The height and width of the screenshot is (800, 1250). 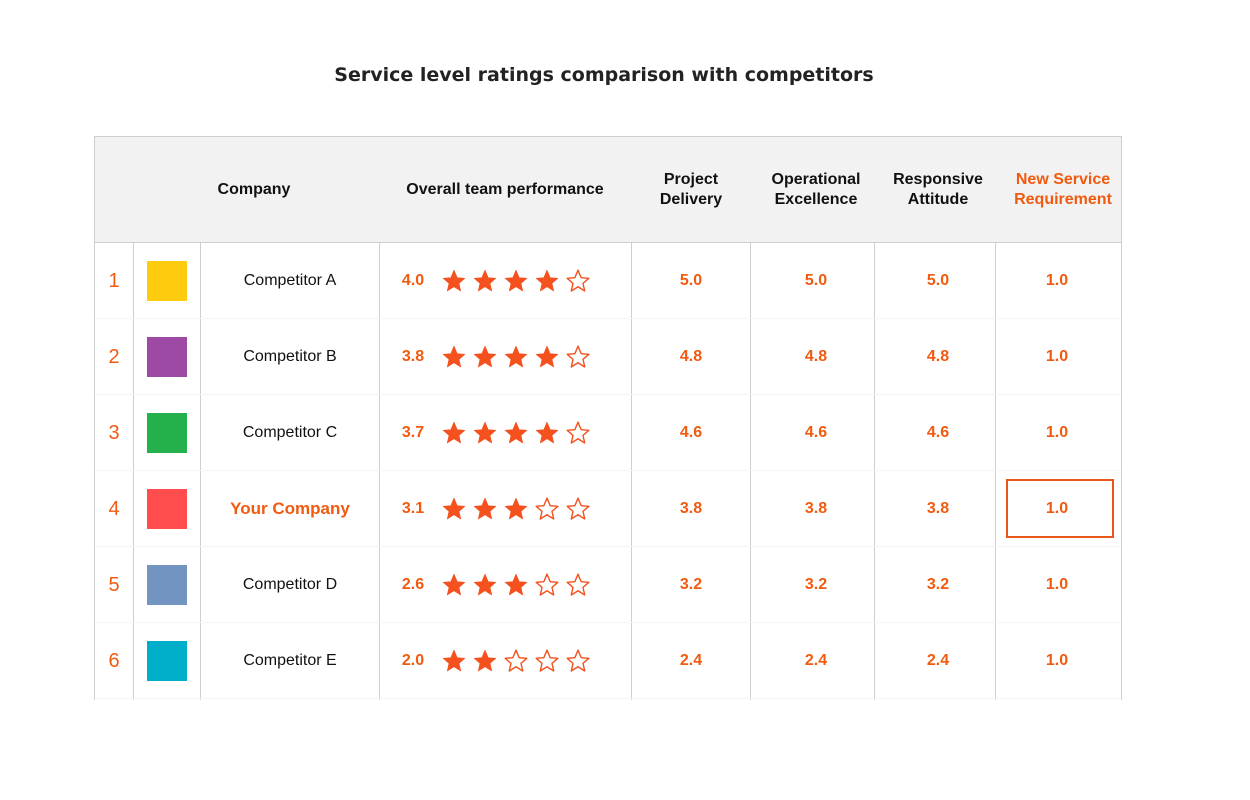 What do you see at coordinates (691, 189) in the screenshot?
I see `header-project-delivery: Project Delivery` at bounding box center [691, 189].